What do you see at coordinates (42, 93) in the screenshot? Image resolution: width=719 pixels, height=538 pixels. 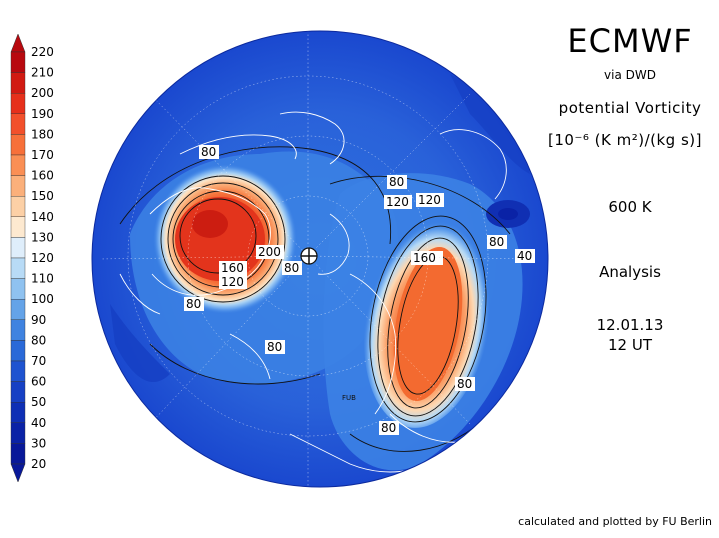 I see `colorbar-tick-label: 200` at bounding box center [42, 93].